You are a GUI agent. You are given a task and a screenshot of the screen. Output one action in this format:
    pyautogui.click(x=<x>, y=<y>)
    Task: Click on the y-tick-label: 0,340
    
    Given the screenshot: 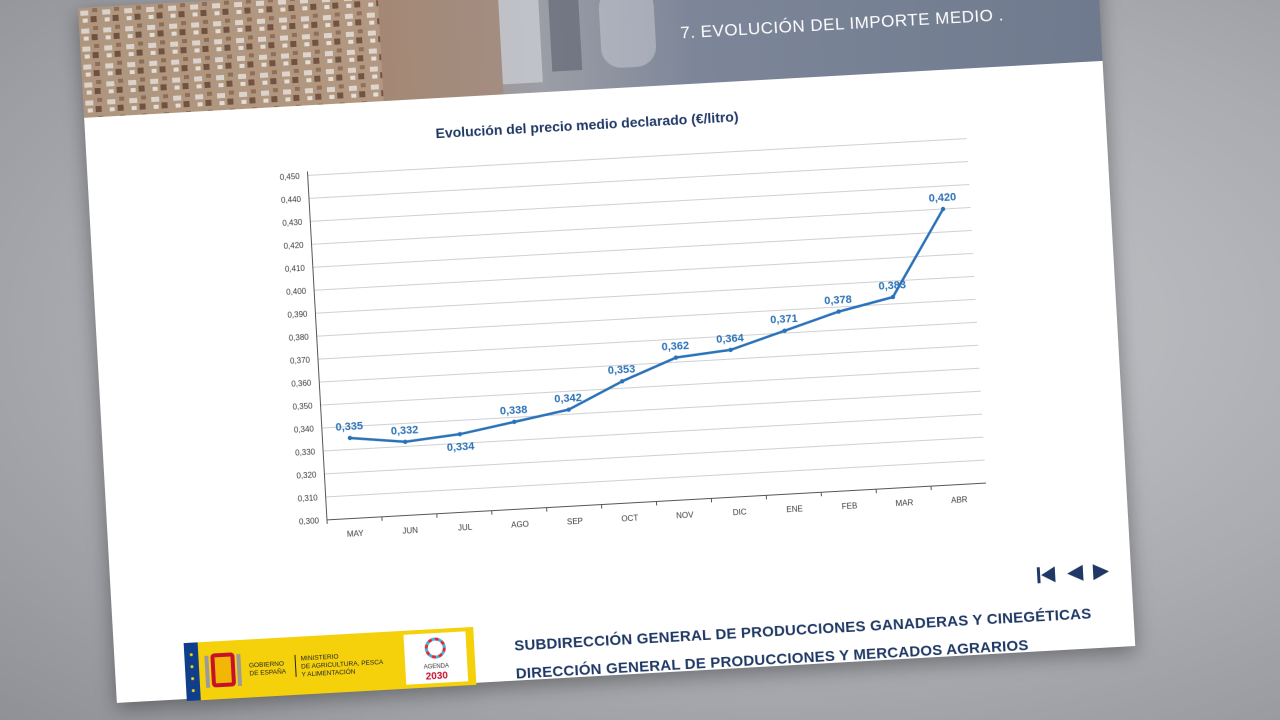 What is the action you would take?
    pyautogui.click(x=304, y=429)
    